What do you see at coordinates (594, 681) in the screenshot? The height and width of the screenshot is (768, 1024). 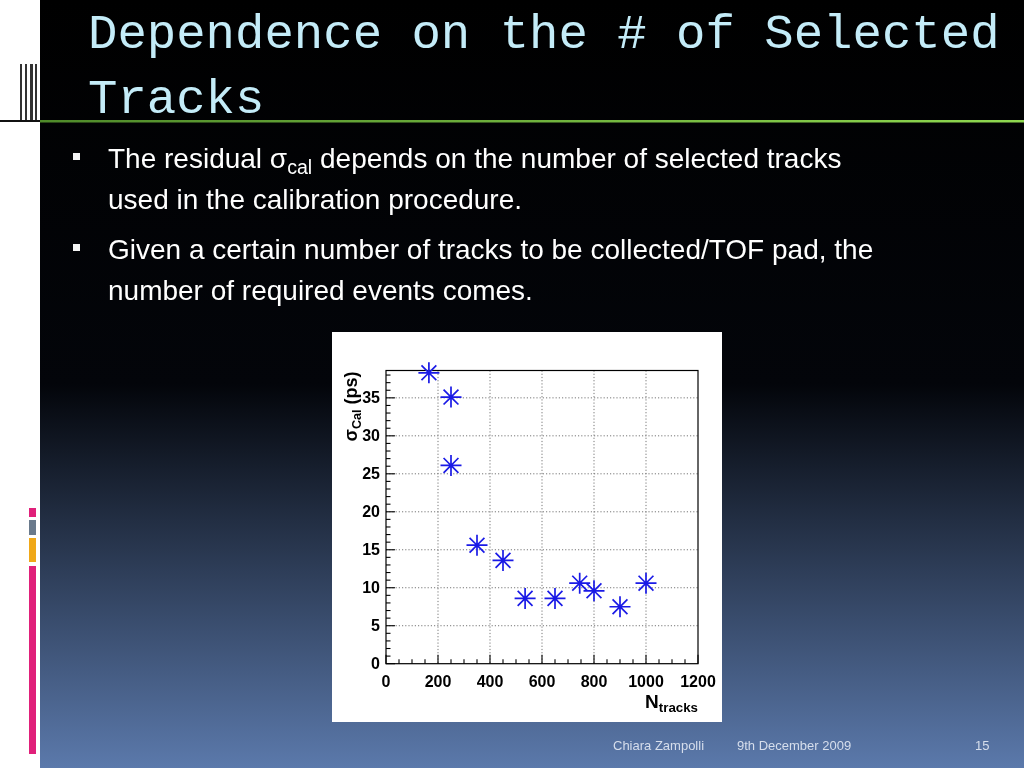 I see `x-tick-label: 800` at bounding box center [594, 681].